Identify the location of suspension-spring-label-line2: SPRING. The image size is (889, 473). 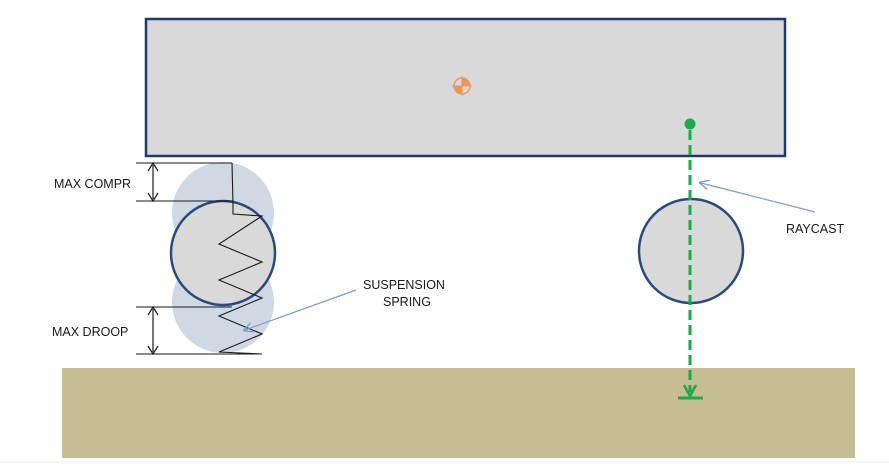
(407, 302).